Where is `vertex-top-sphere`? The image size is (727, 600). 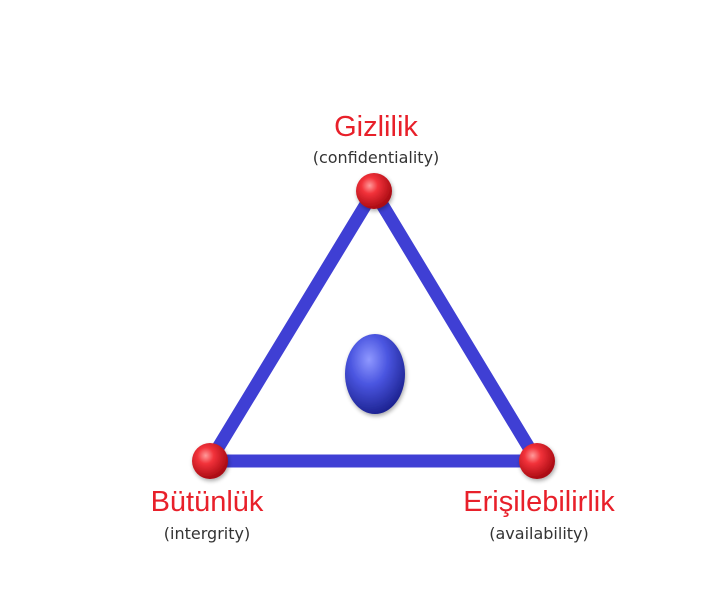 vertex-top-sphere is located at coordinates (374, 191).